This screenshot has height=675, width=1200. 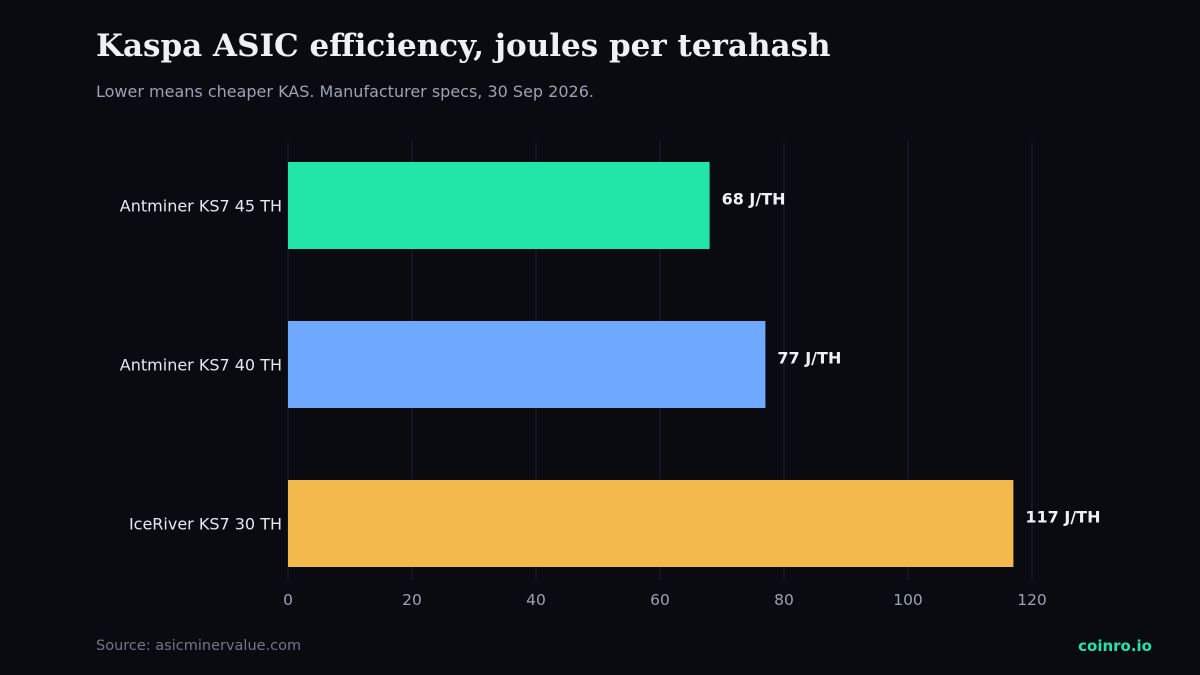 What do you see at coordinates (536, 600) in the screenshot?
I see `x-tick-label: 40` at bounding box center [536, 600].